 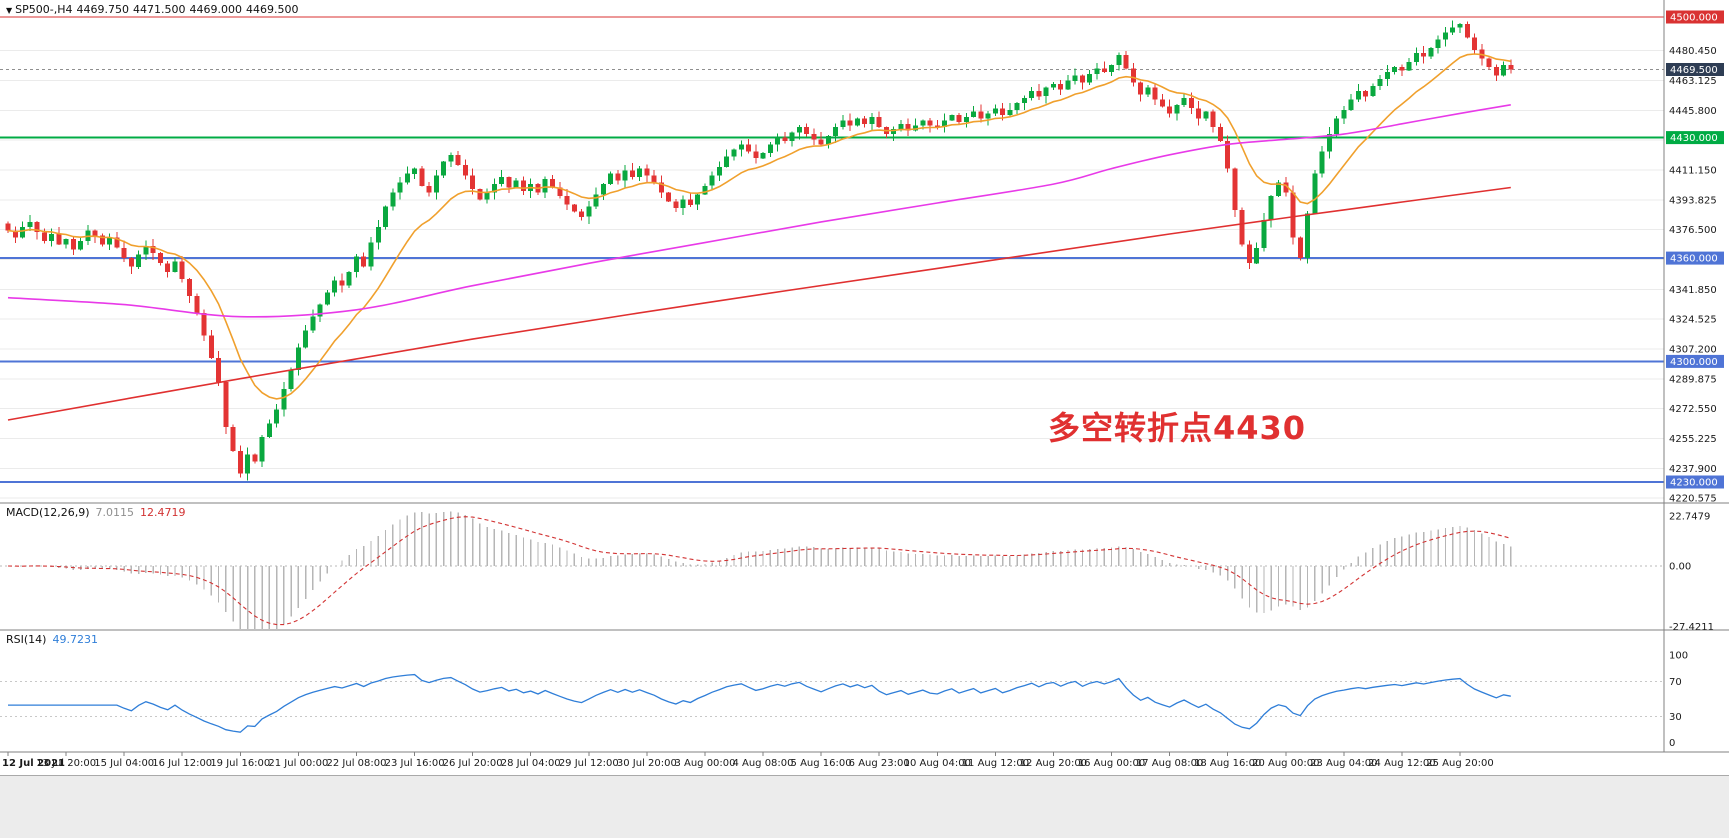 I want to click on svg-text: 0.00, so click(x=1680, y=567).